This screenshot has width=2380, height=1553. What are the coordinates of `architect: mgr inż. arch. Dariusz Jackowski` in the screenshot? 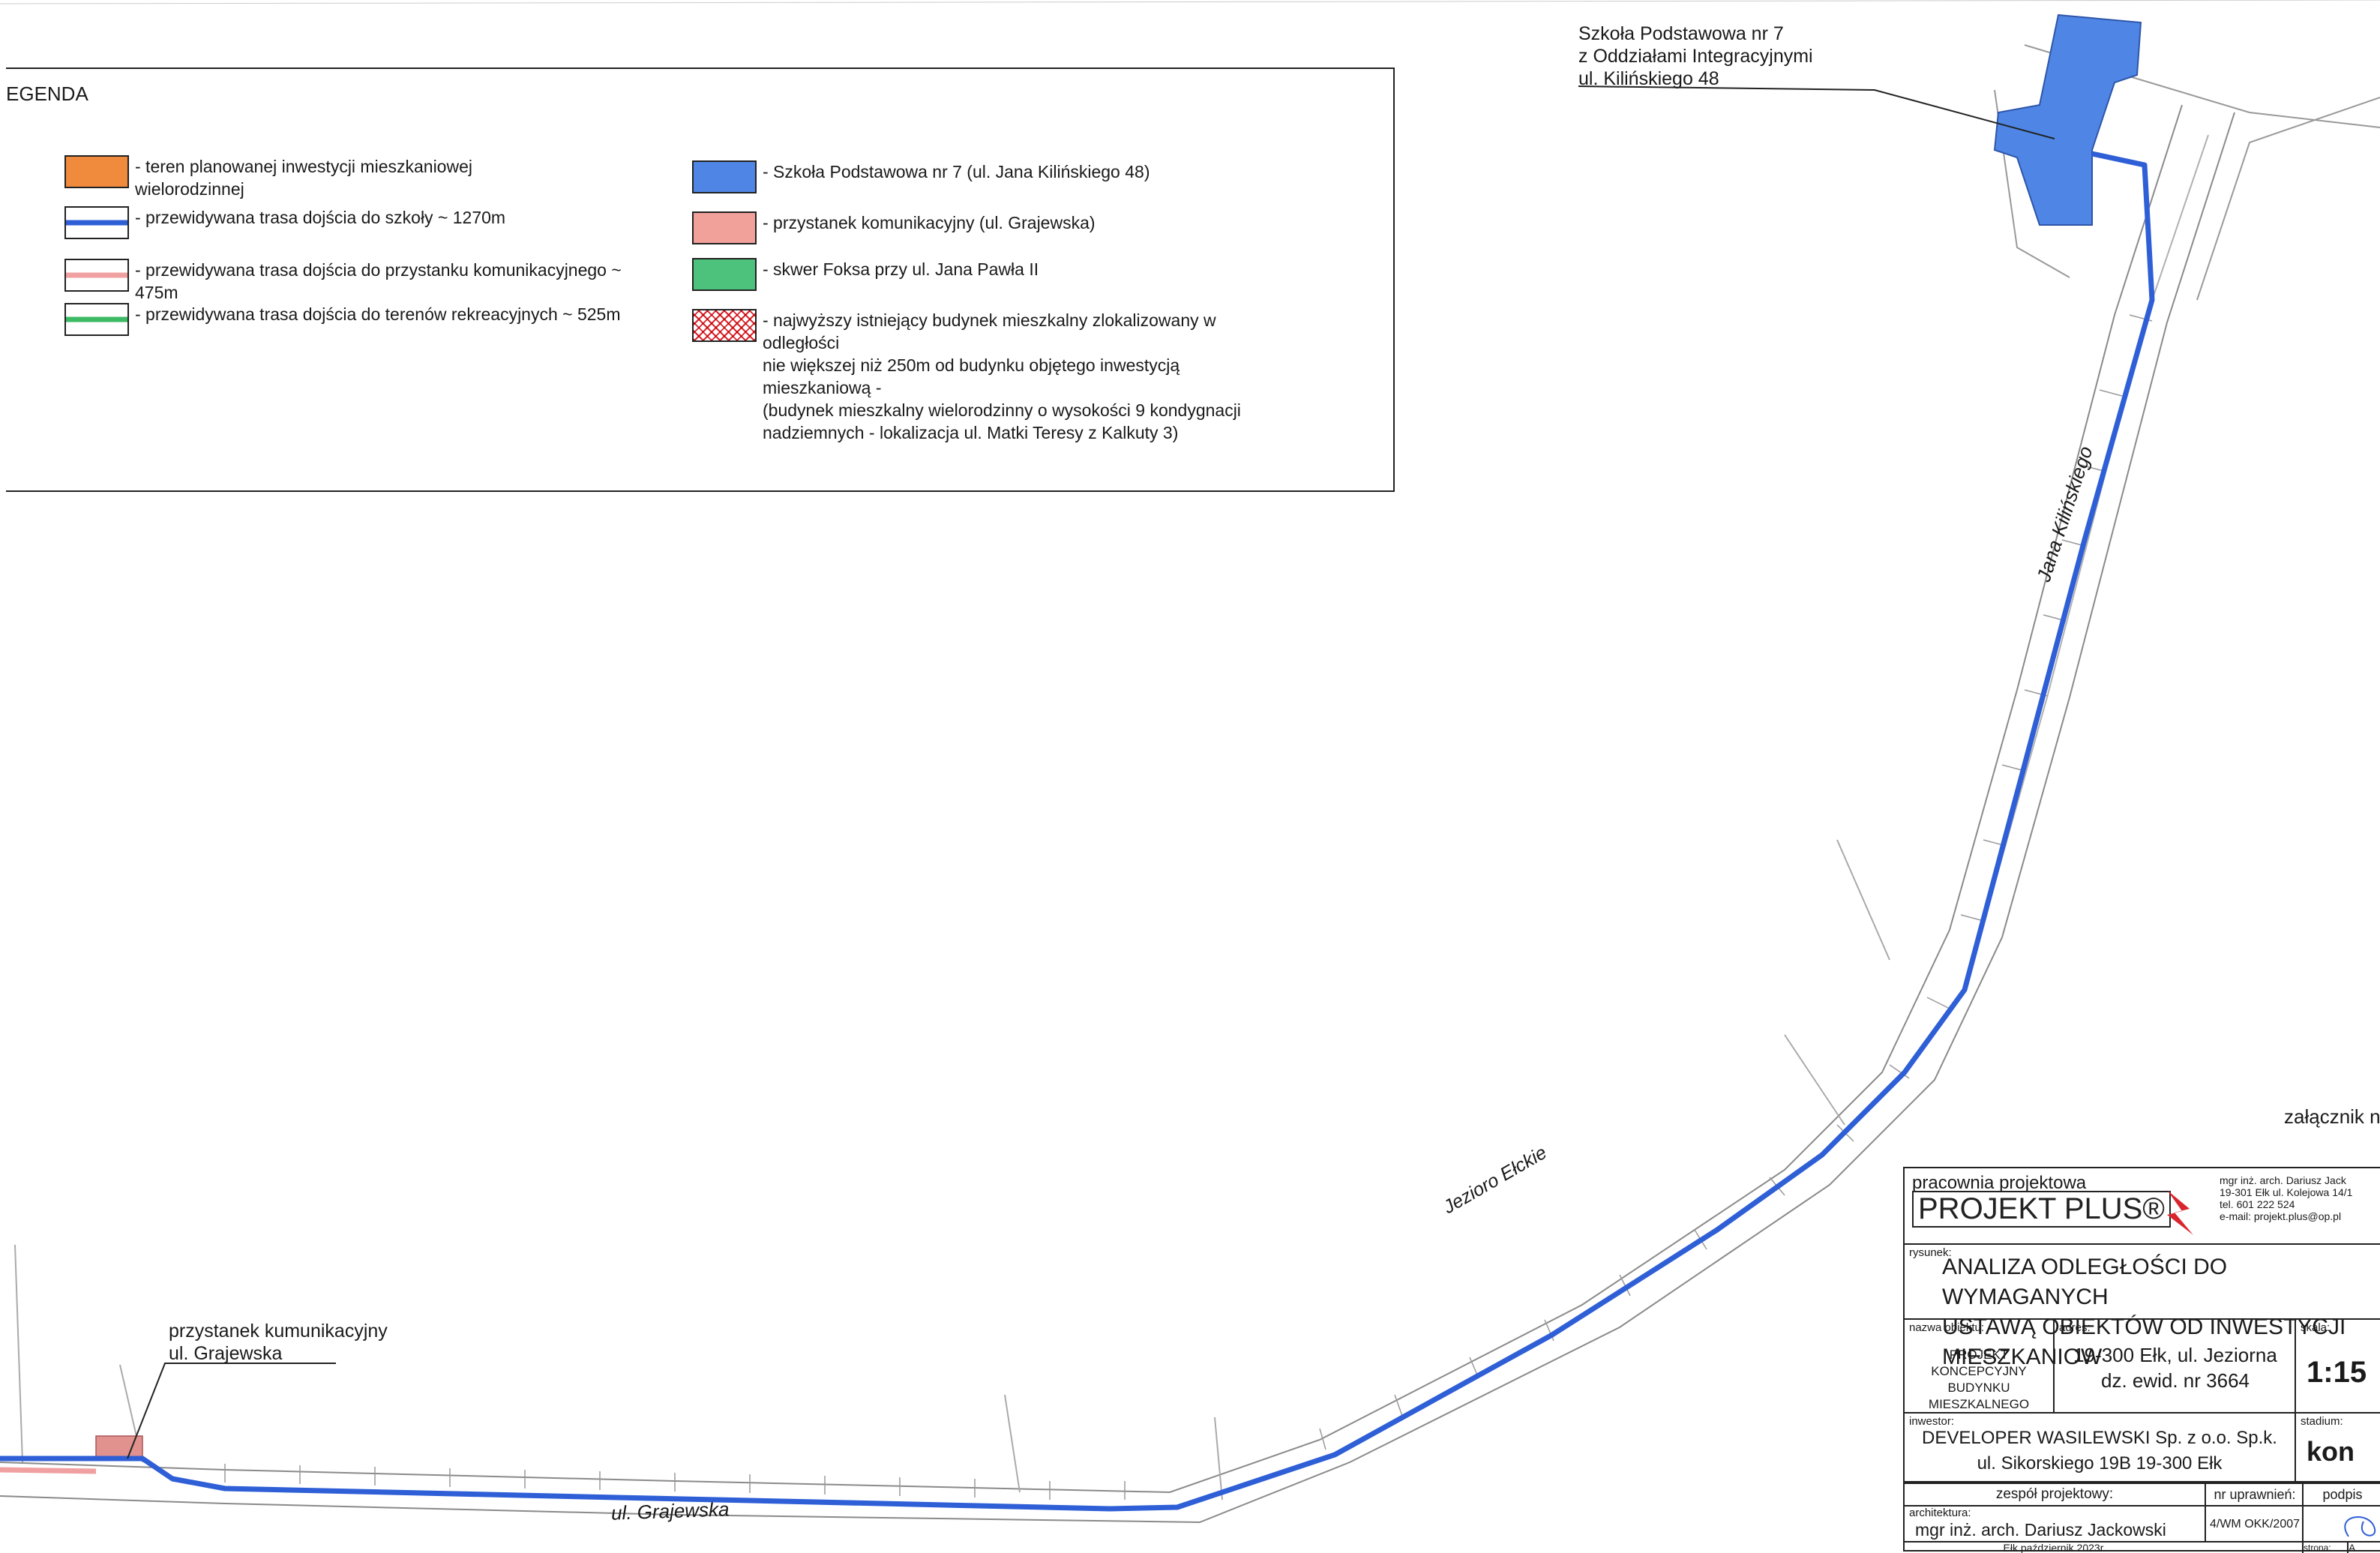 It's located at (2040, 1530).